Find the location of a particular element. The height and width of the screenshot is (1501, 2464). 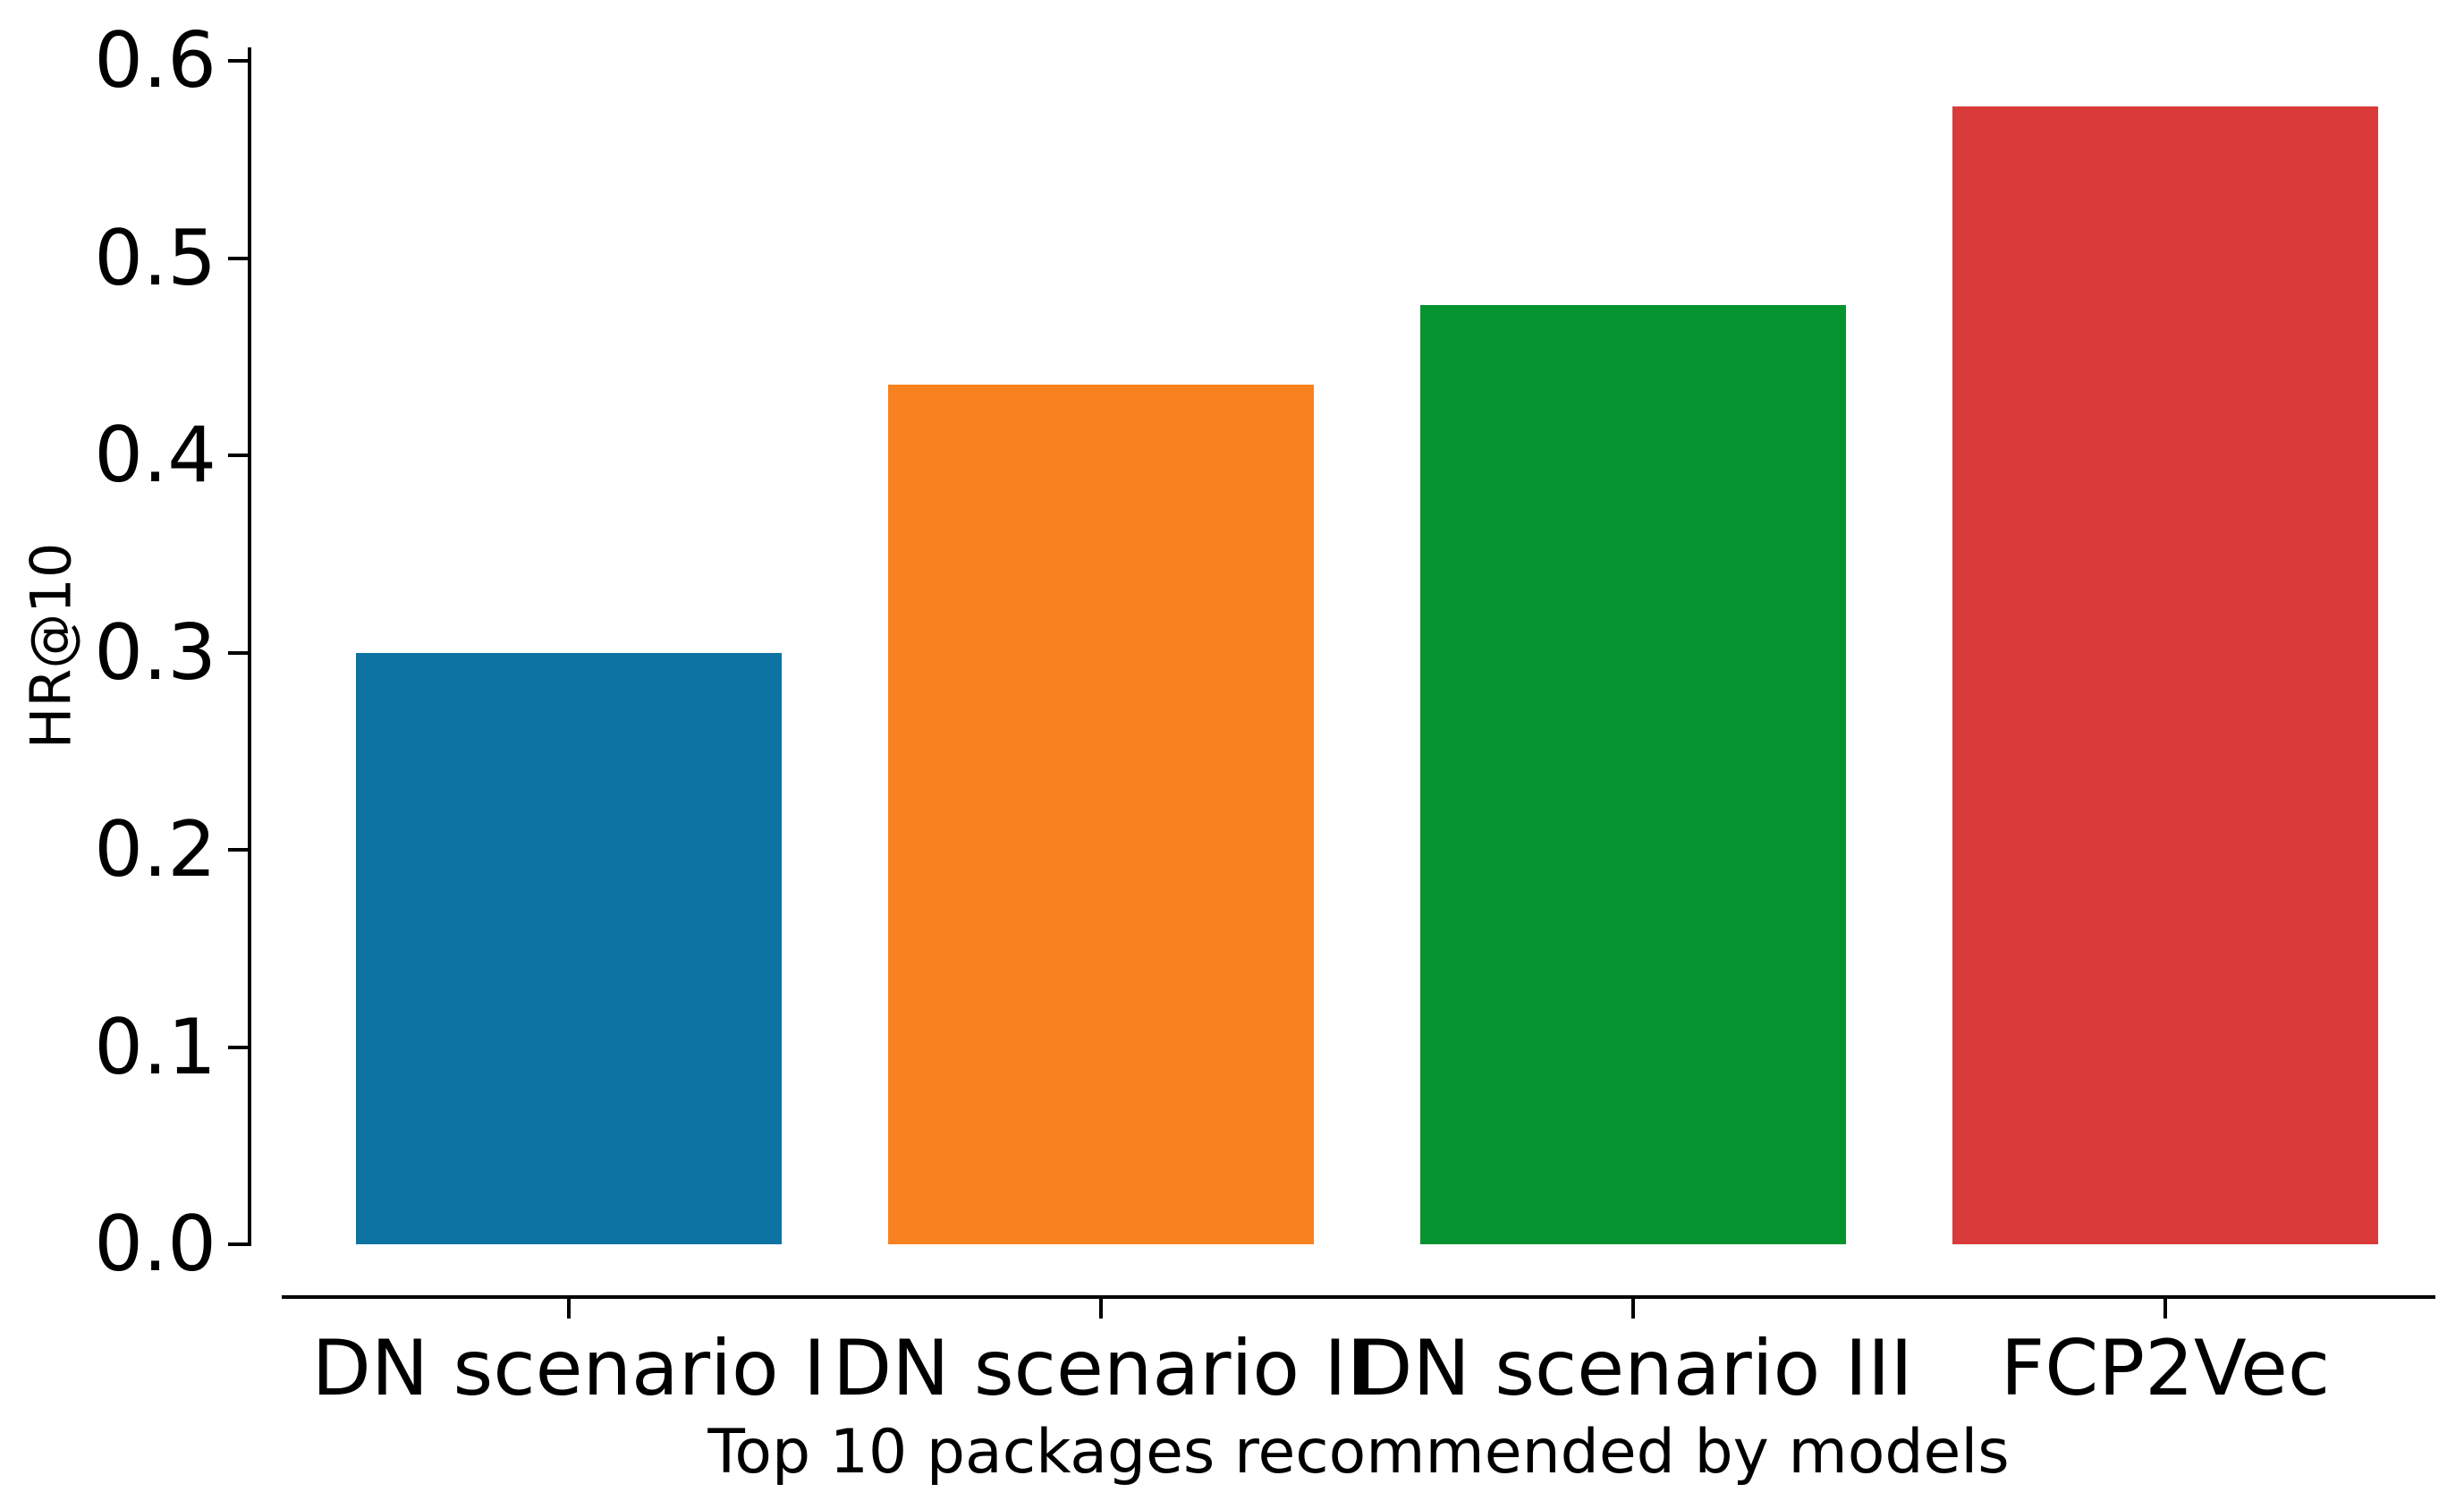

x-tick-label-dn-scenario-iii: DN scenario III is located at coordinates (1633, 1368).